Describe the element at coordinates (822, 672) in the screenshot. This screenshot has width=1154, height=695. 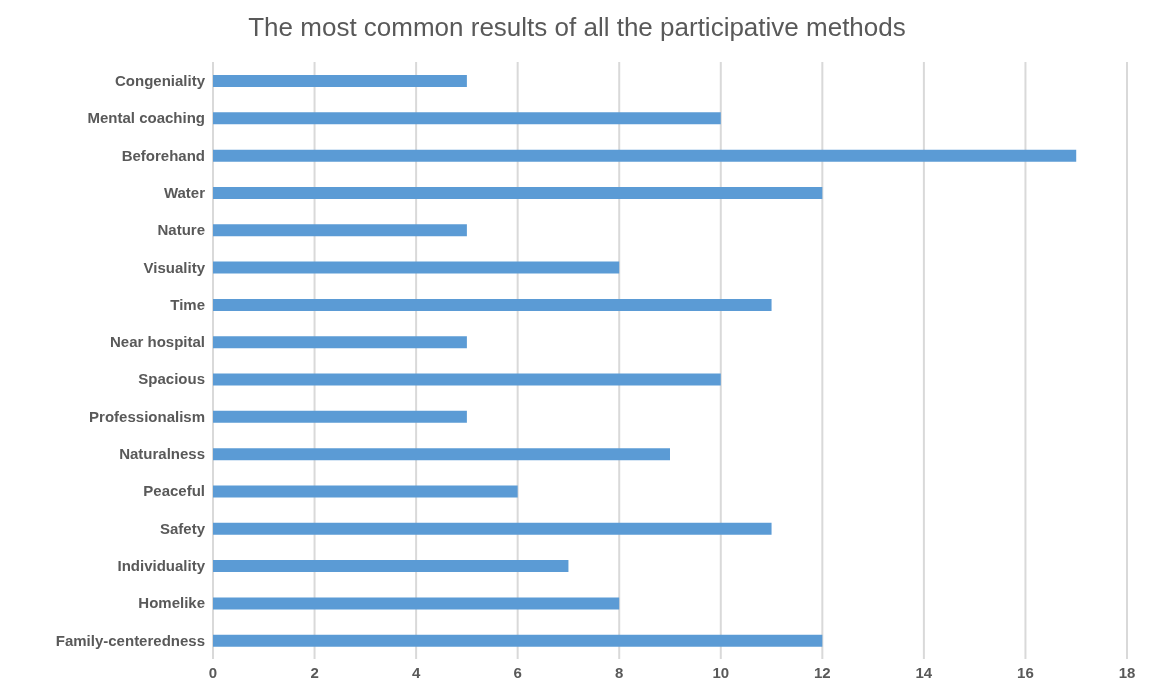
I see `x-tick-label: 12` at that location.